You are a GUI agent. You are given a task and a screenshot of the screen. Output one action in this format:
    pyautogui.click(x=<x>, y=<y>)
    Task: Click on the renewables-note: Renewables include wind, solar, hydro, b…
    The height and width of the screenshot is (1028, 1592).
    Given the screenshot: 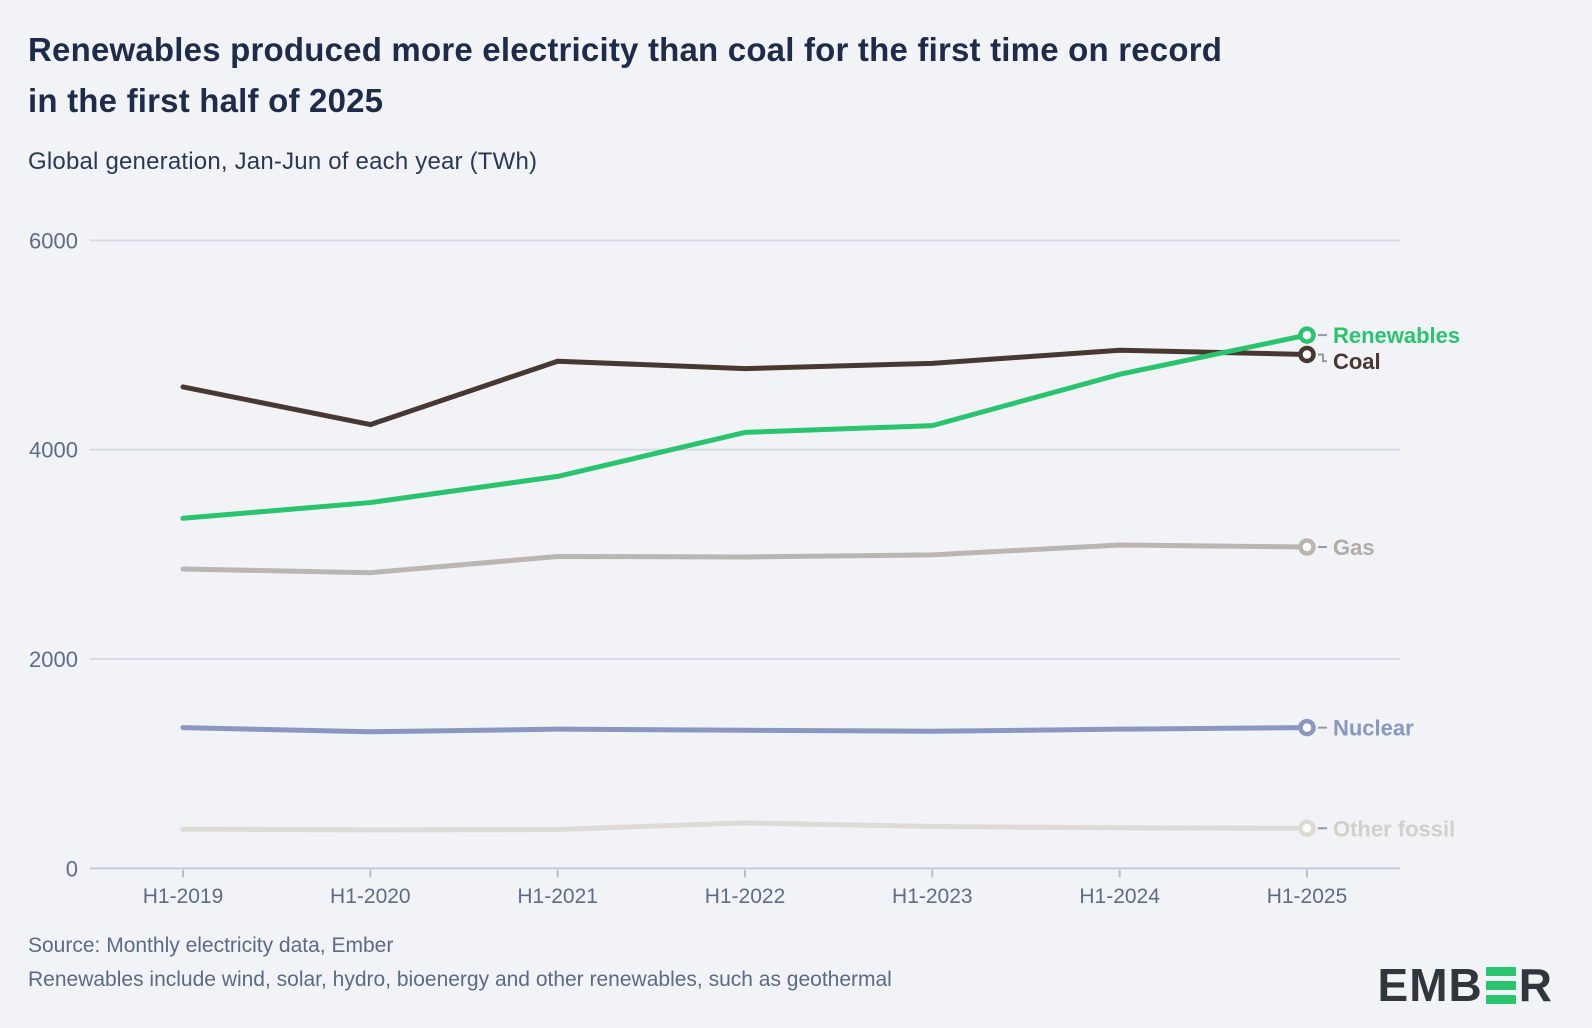 What is the action you would take?
    pyautogui.click(x=460, y=979)
    